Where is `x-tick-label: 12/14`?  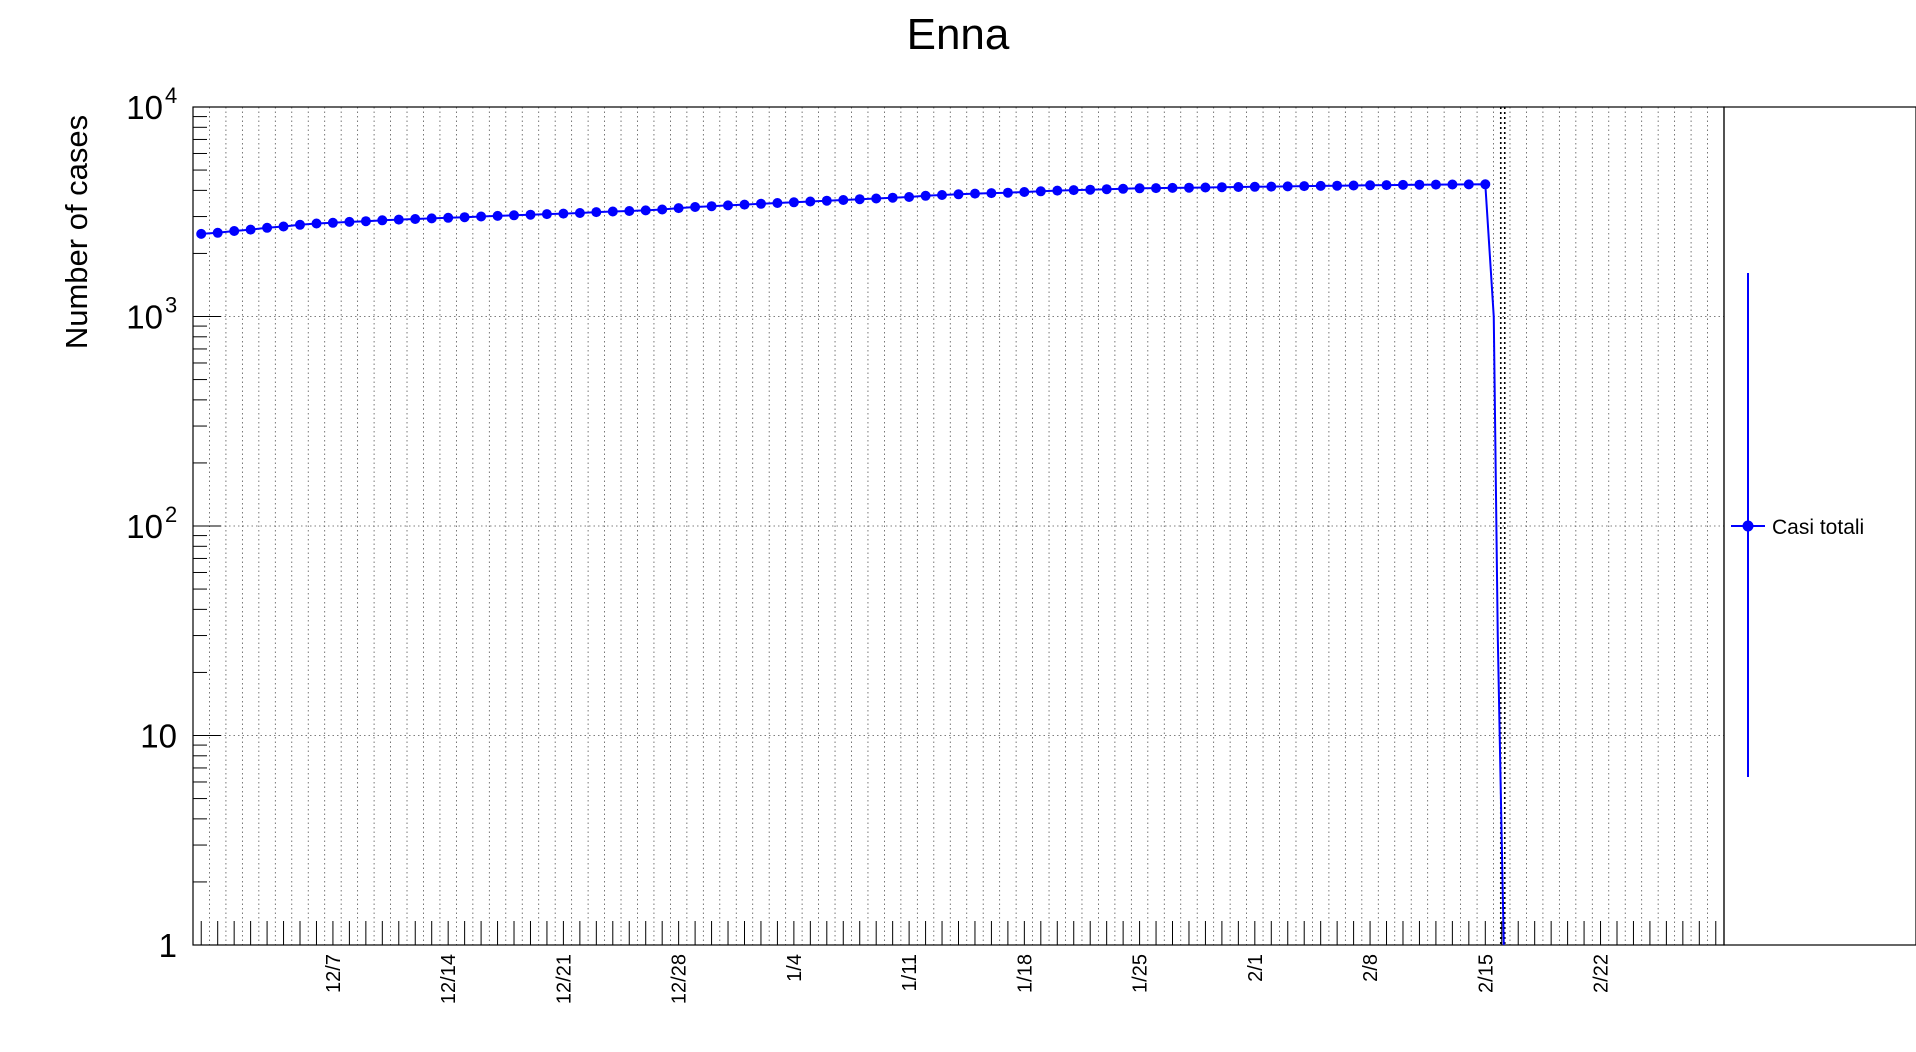 x-tick-label: 12/14 is located at coordinates (449, 979).